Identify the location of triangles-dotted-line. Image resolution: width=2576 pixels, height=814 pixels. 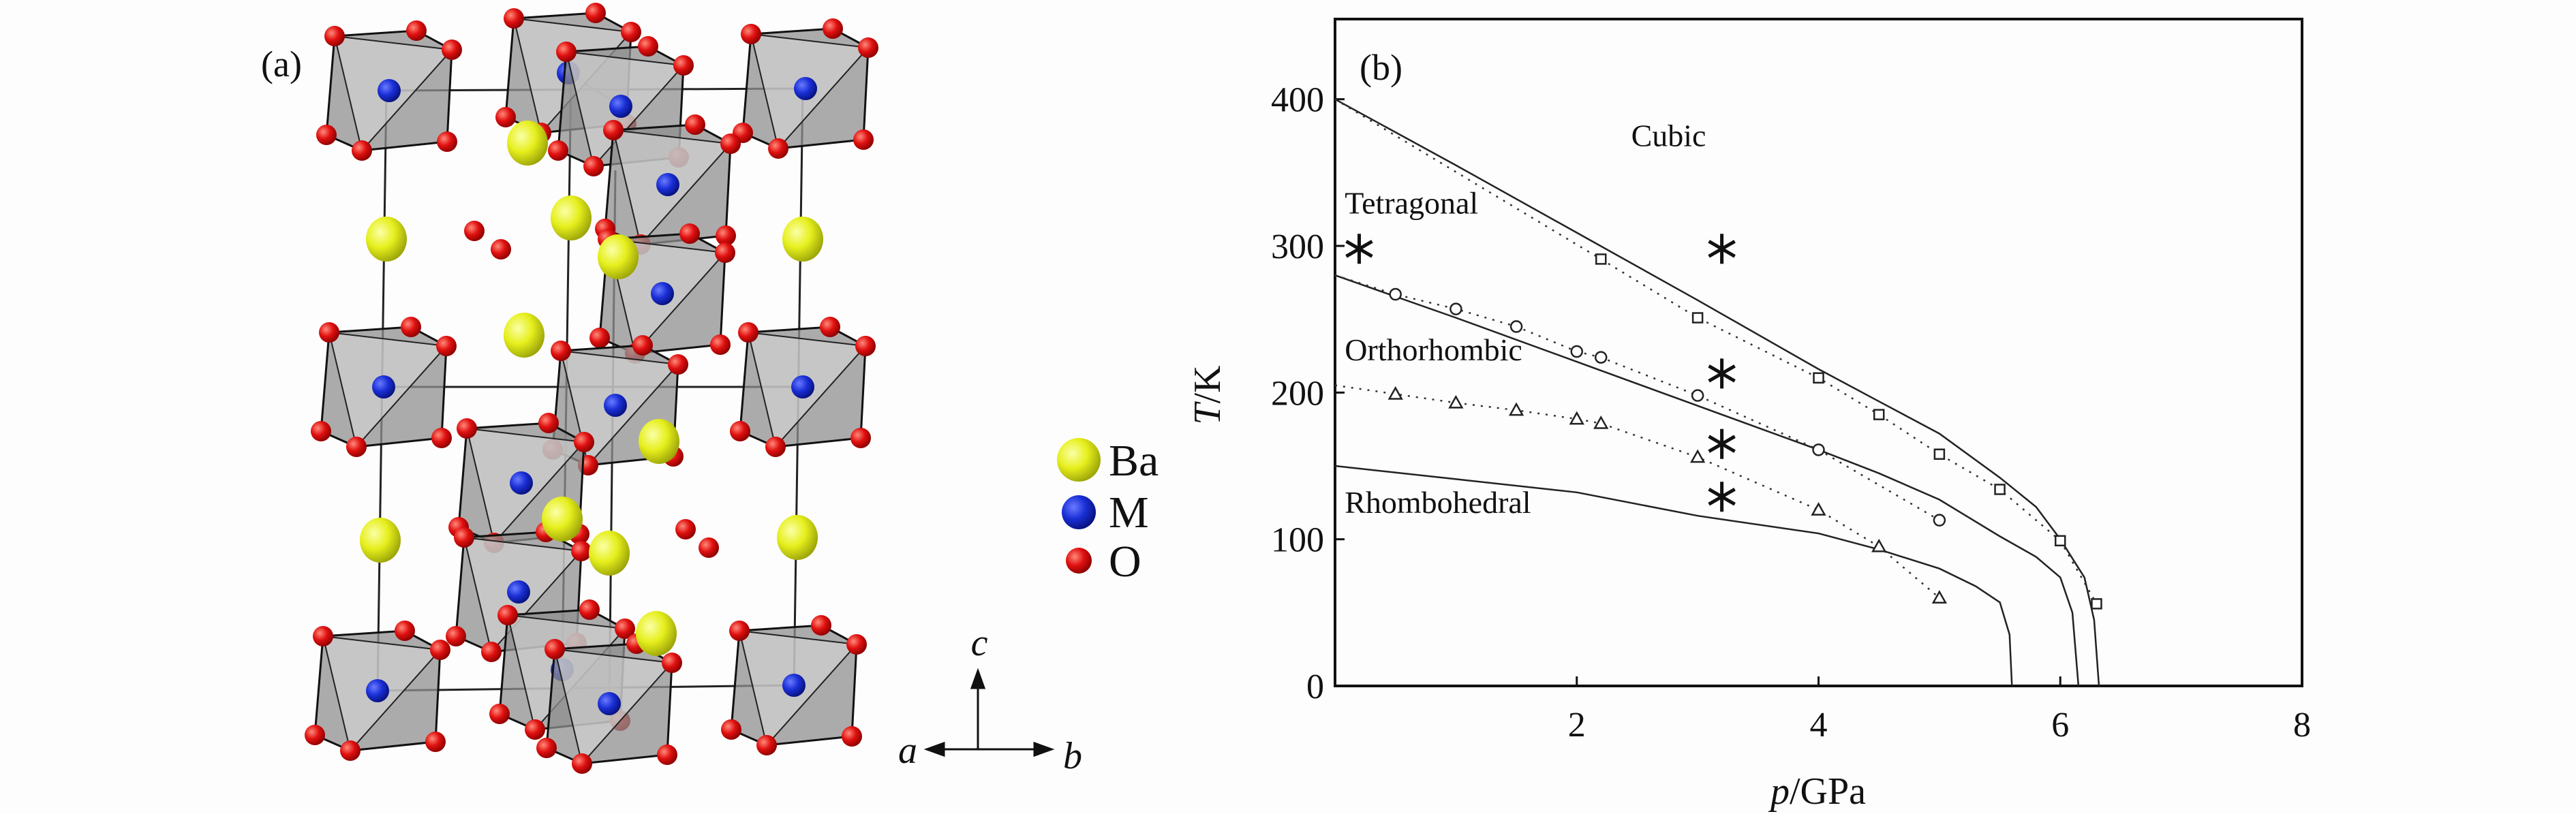
(1637, 491).